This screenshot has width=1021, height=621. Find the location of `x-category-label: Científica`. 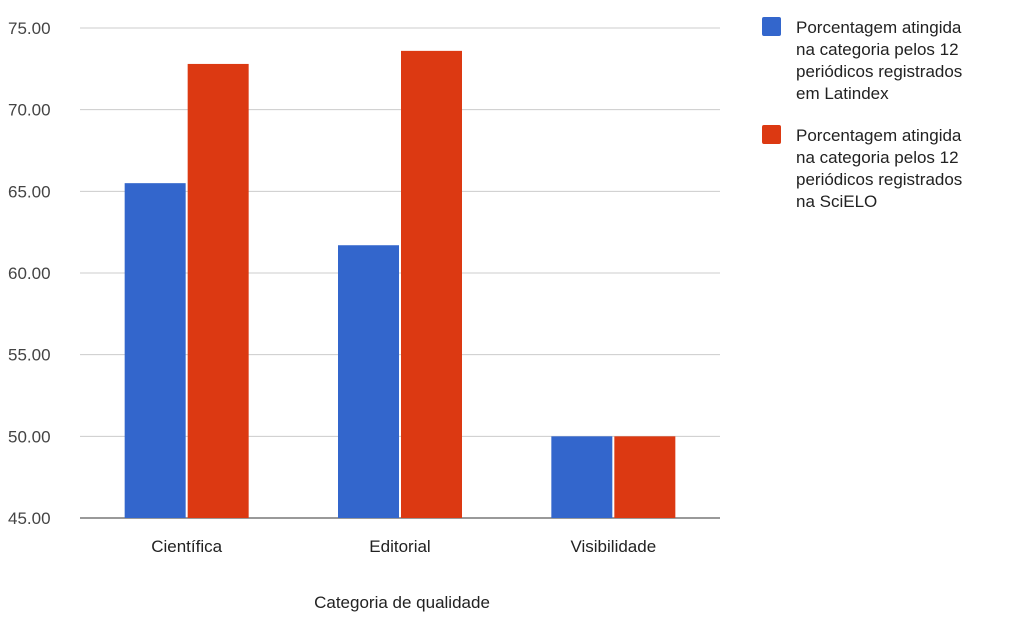

x-category-label: Científica is located at coordinates (186, 546).